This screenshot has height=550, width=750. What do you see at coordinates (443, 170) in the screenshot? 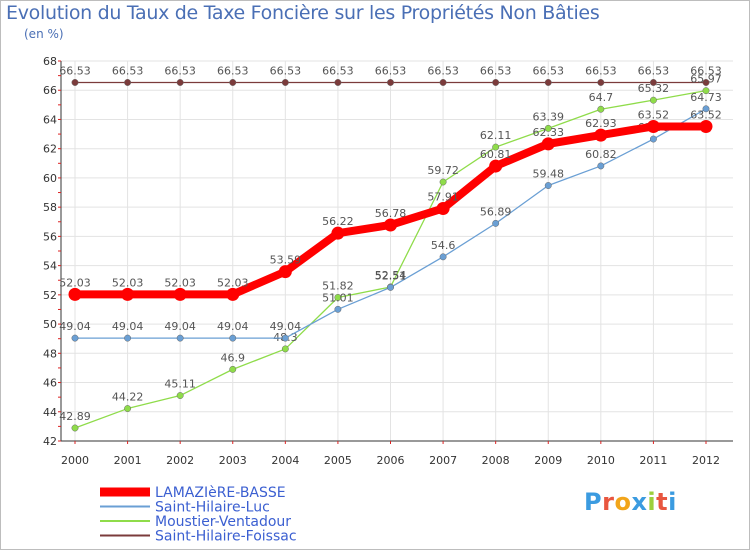
I see `data-label: 59.72` at bounding box center [443, 170].